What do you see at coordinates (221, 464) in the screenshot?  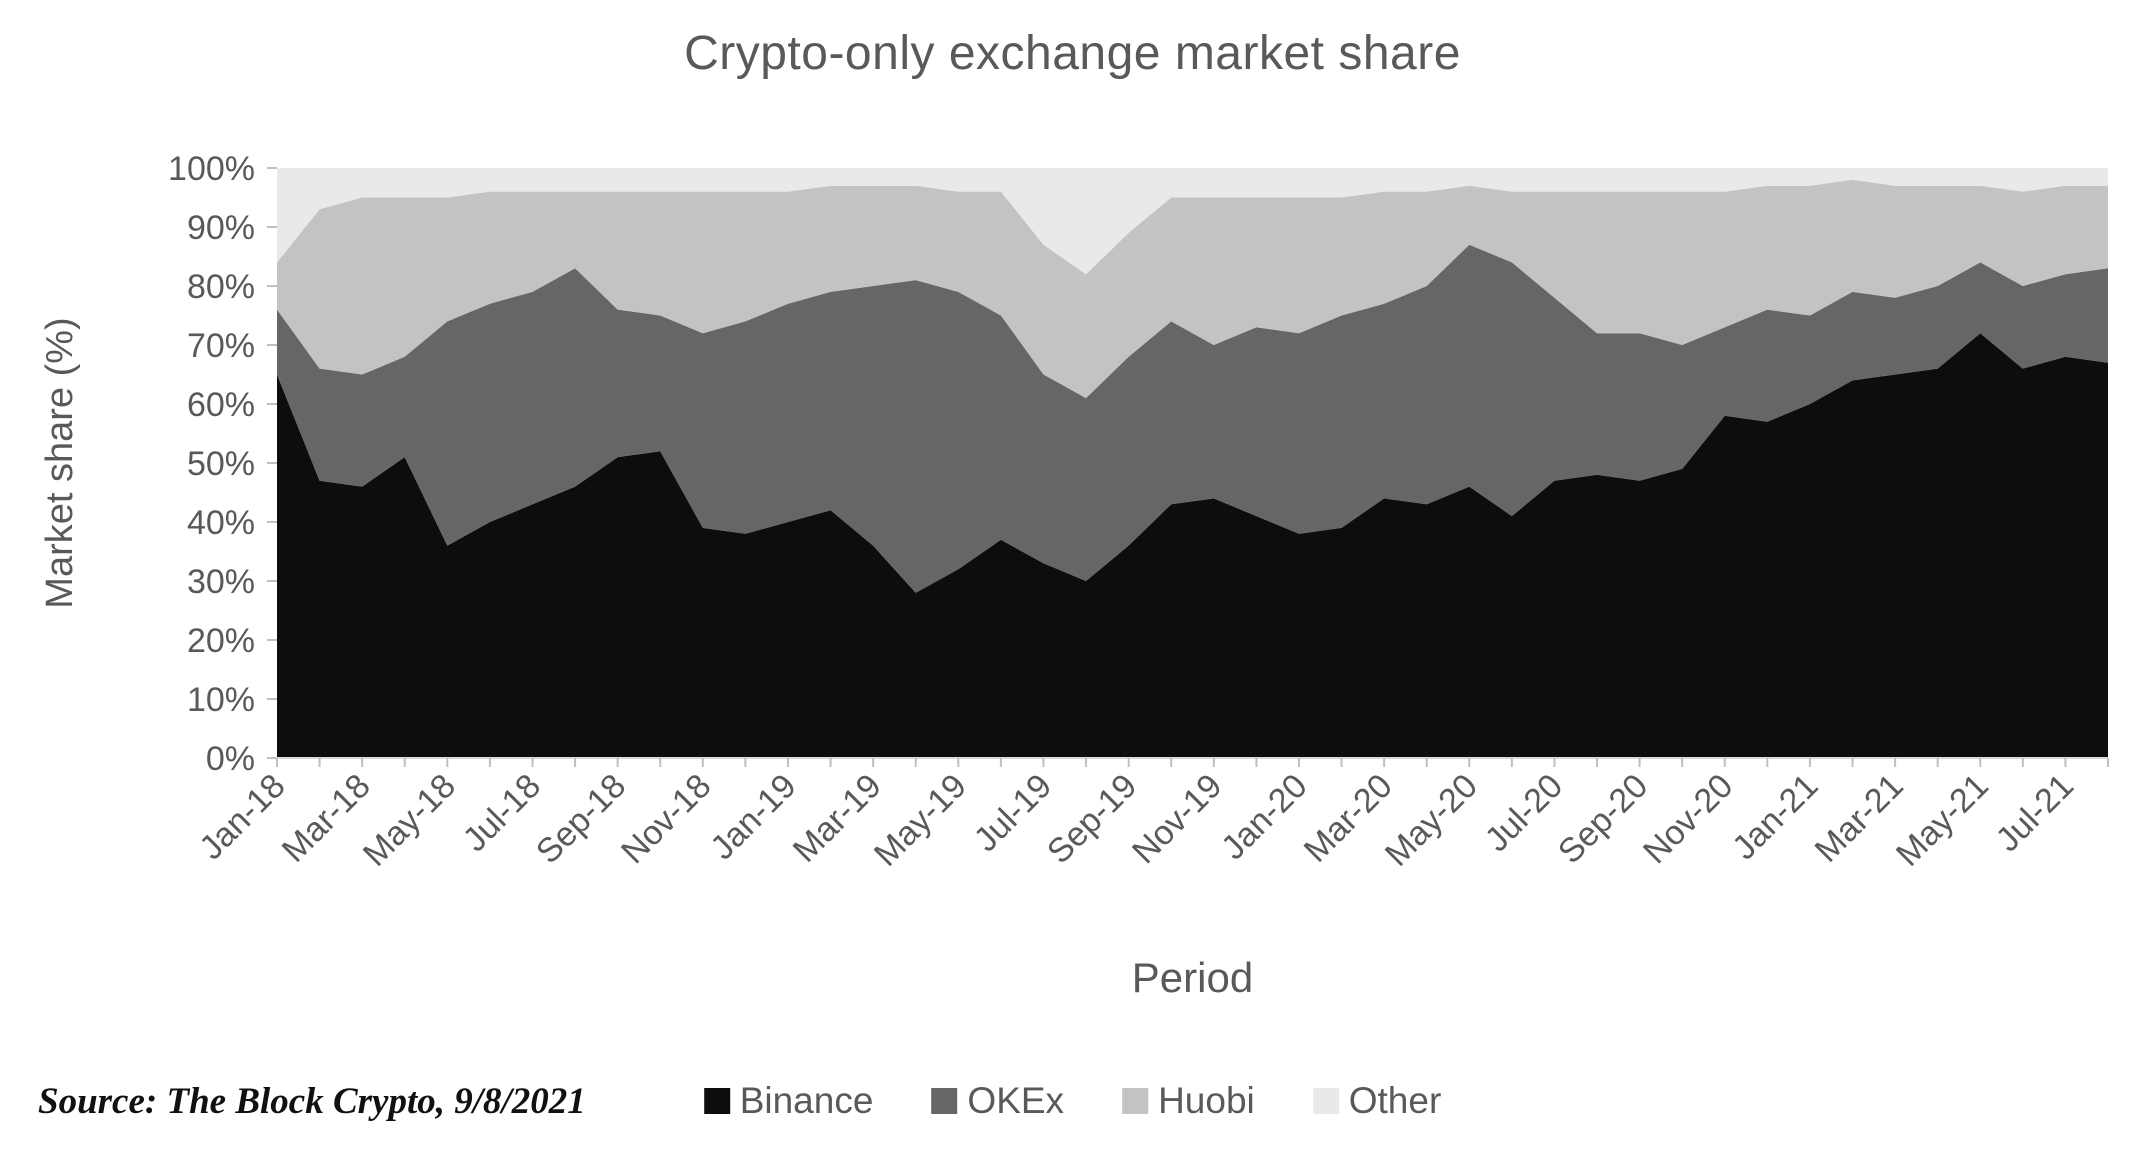 I see `y-tick-label: 50%` at bounding box center [221, 464].